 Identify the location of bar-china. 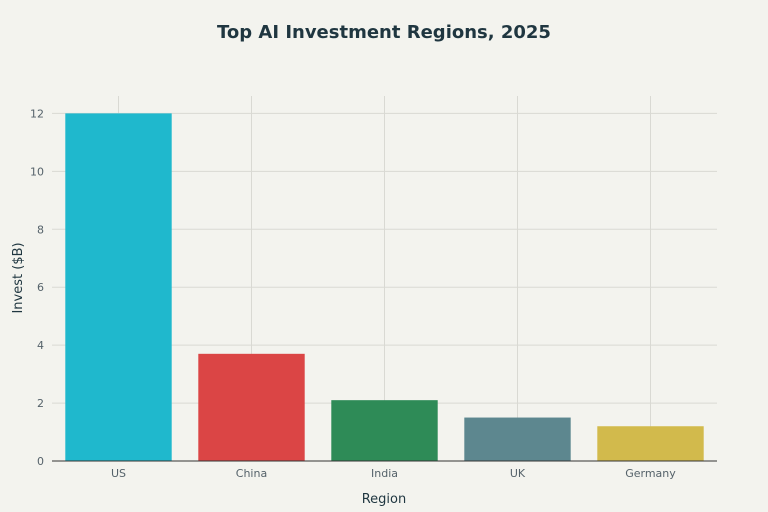
(251, 407).